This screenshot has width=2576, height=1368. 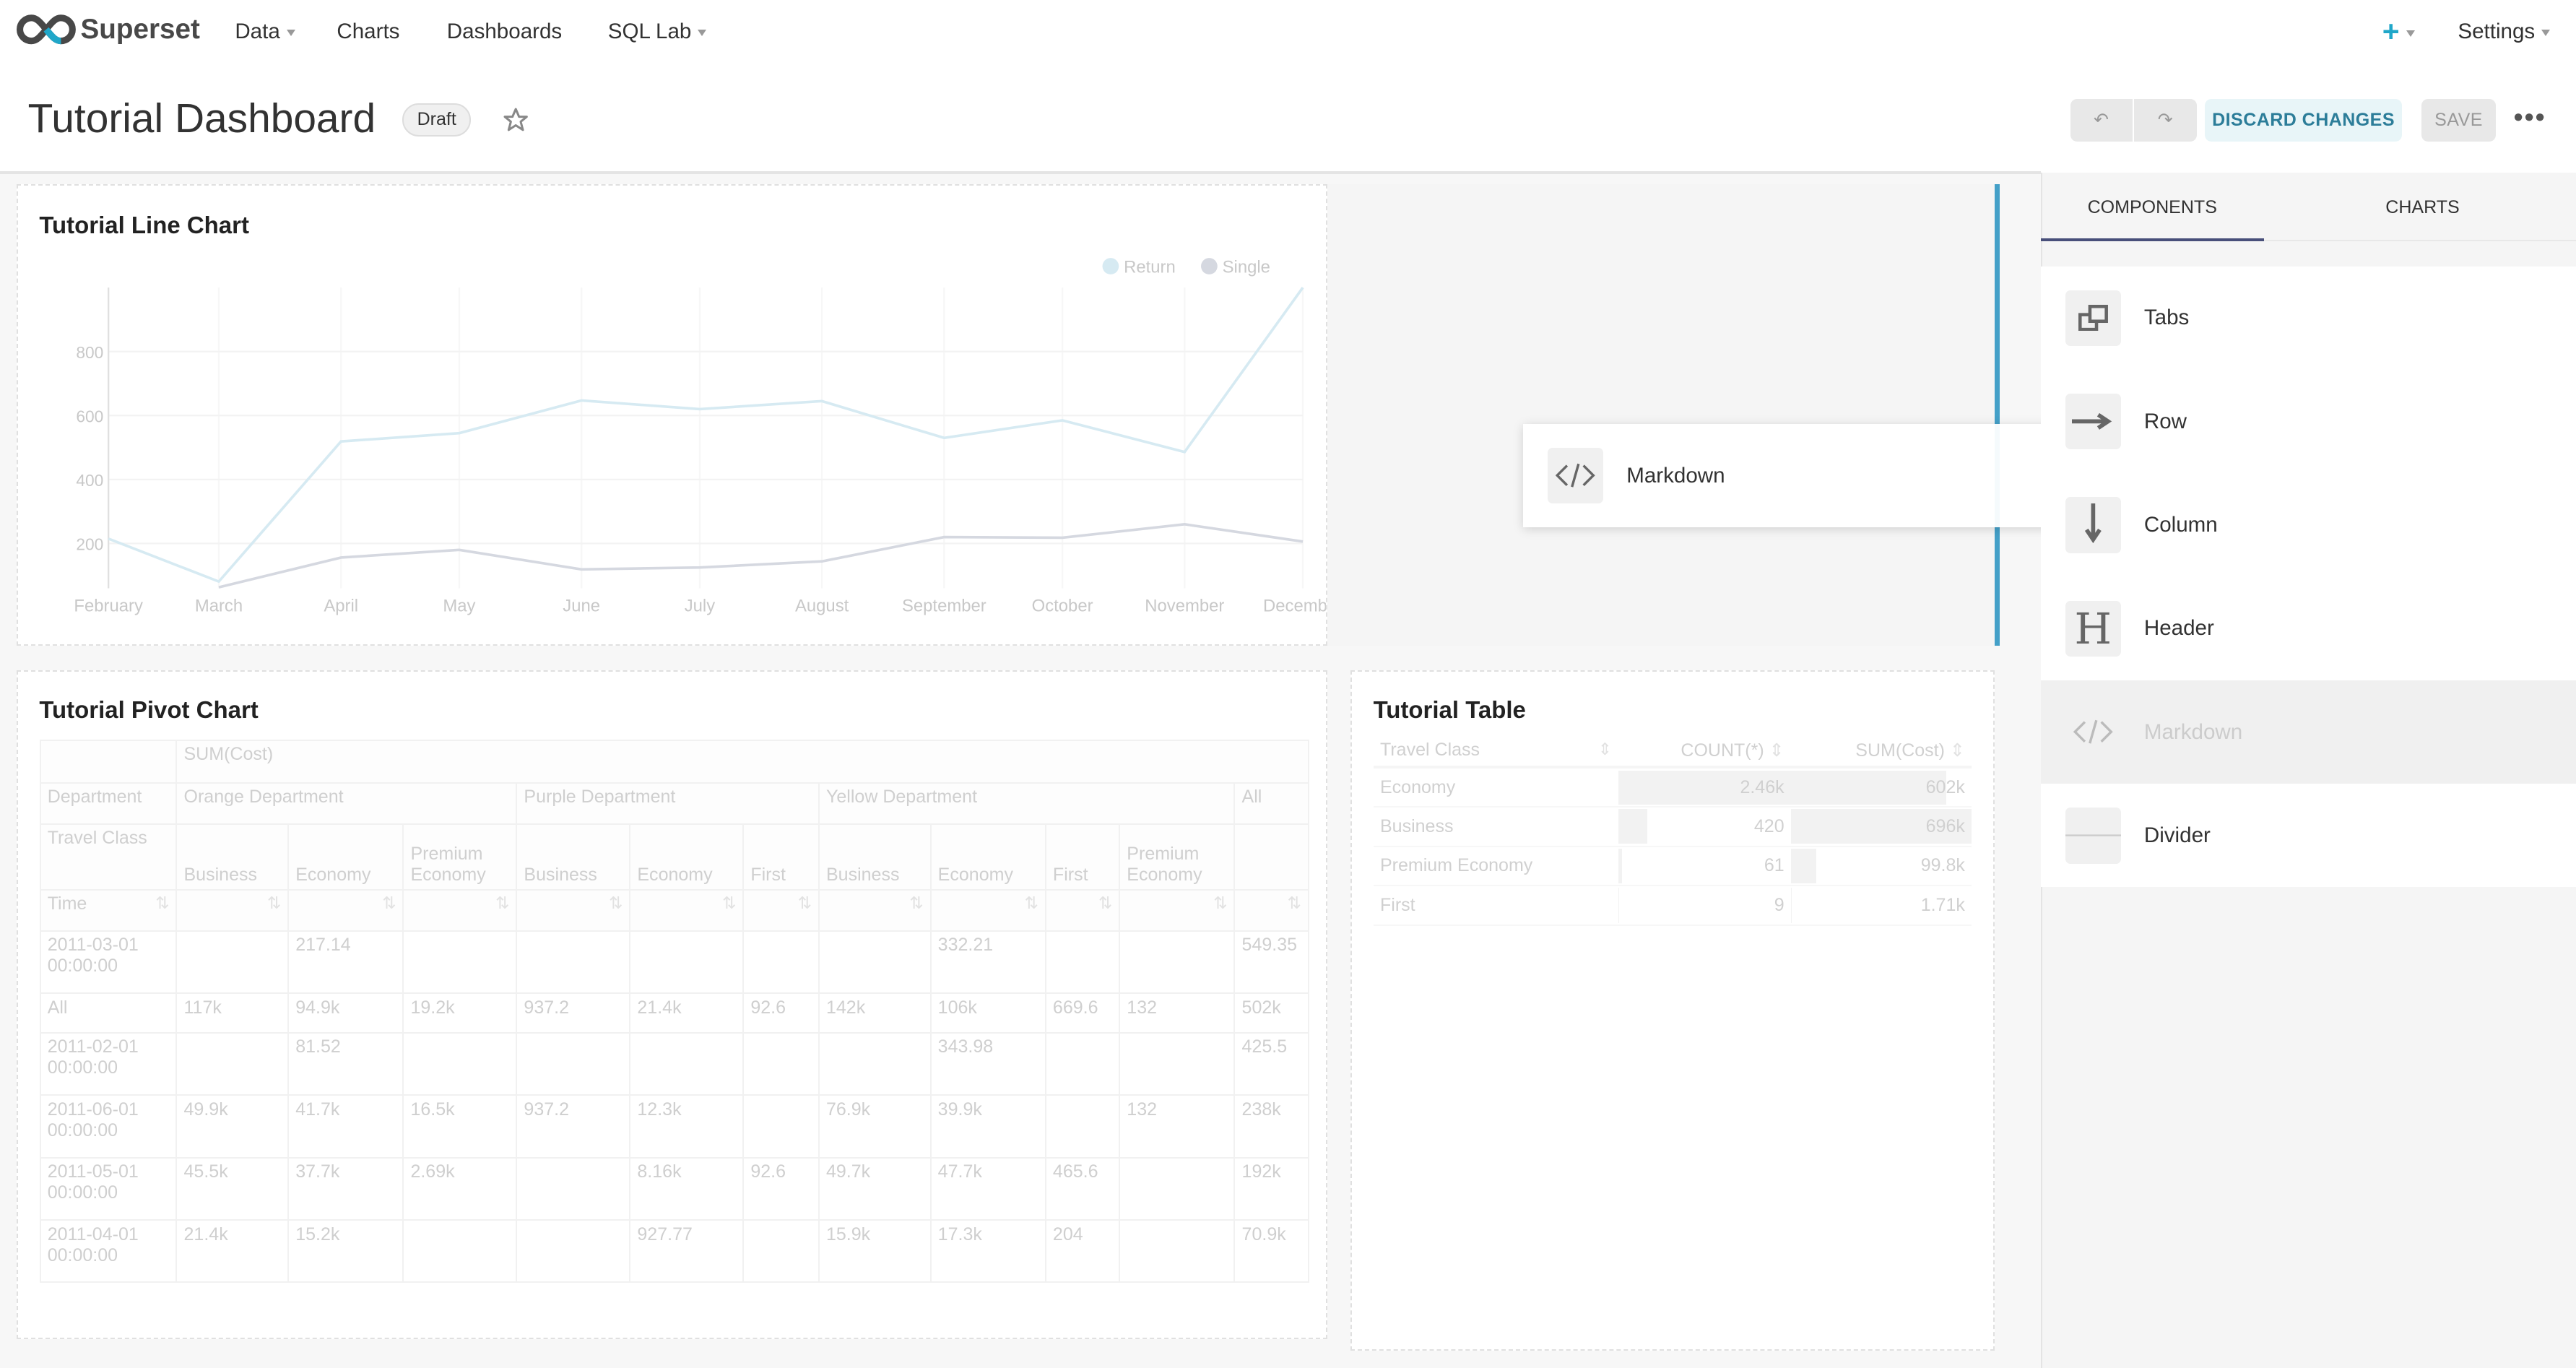 What do you see at coordinates (2308, 836) in the screenshot?
I see `component-divider: Divider` at bounding box center [2308, 836].